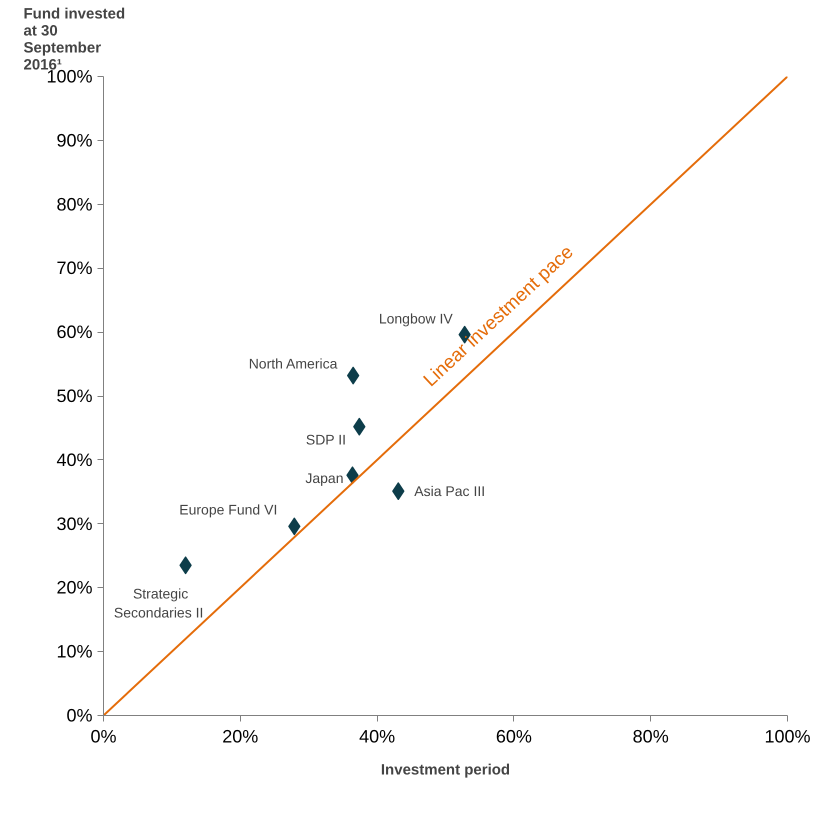 This screenshot has height=839, width=824. What do you see at coordinates (326, 440) in the screenshot?
I see `annotation: SDP II` at bounding box center [326, 440].